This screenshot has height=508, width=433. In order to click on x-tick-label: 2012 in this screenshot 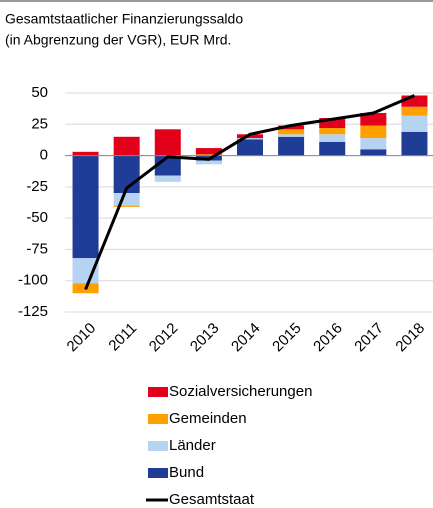, I will do `click(164, 338)`.